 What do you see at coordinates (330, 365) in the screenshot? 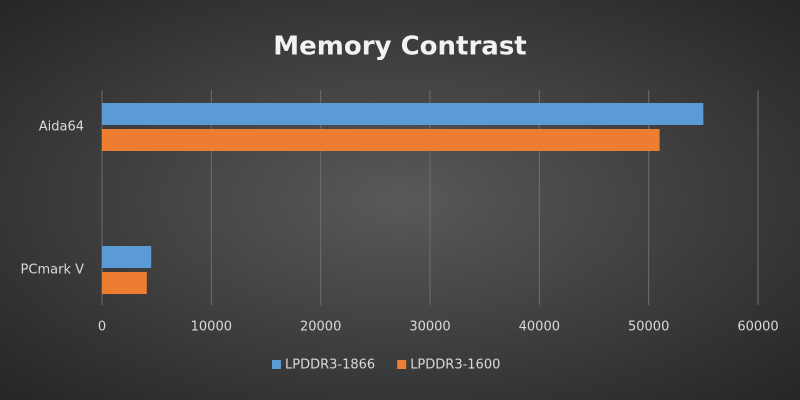
I see `legend-label: LPDDR3-1866` at bounding box center [330, 365].